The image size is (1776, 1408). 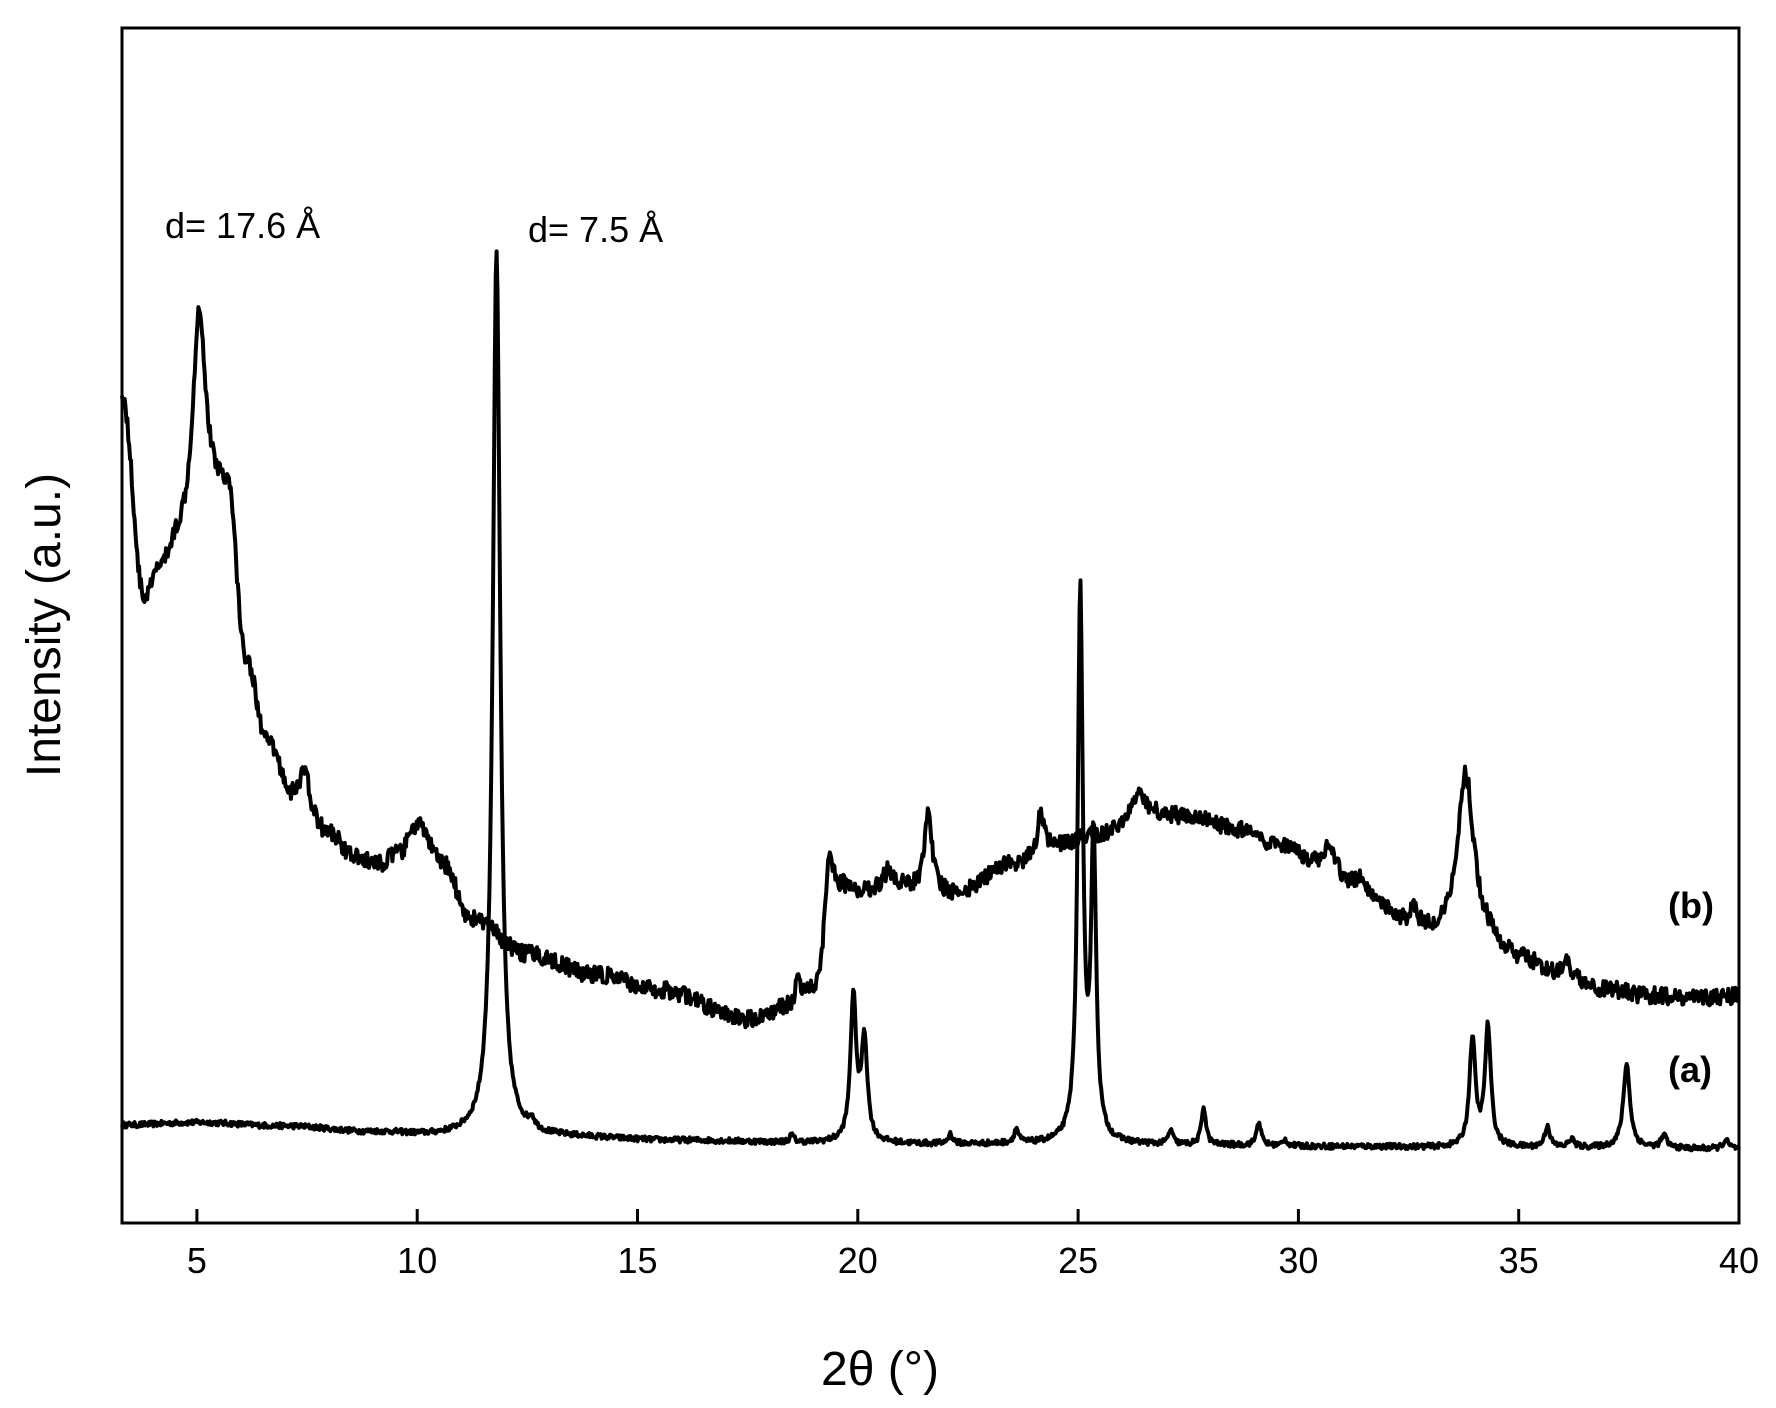 What do you see at coordinates (1519, 1260) in the screenshot?
I see `x-tick-label-35: 35` at bounding box center [1519, 1260].